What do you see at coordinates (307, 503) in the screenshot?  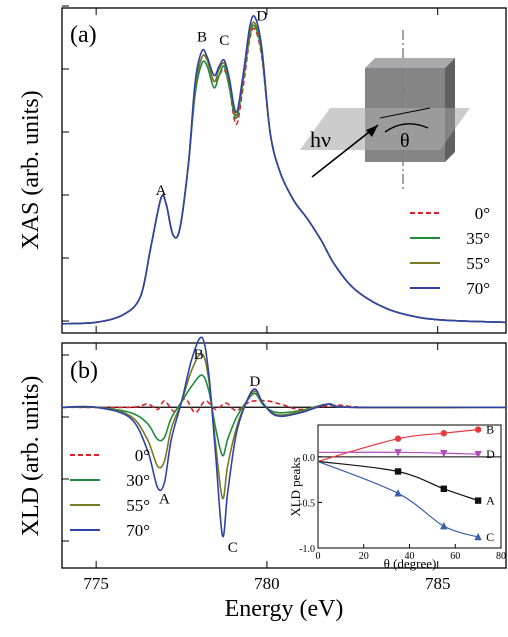 I see `inset-ytick-label: -0.5` at bounding box center [307, 503].